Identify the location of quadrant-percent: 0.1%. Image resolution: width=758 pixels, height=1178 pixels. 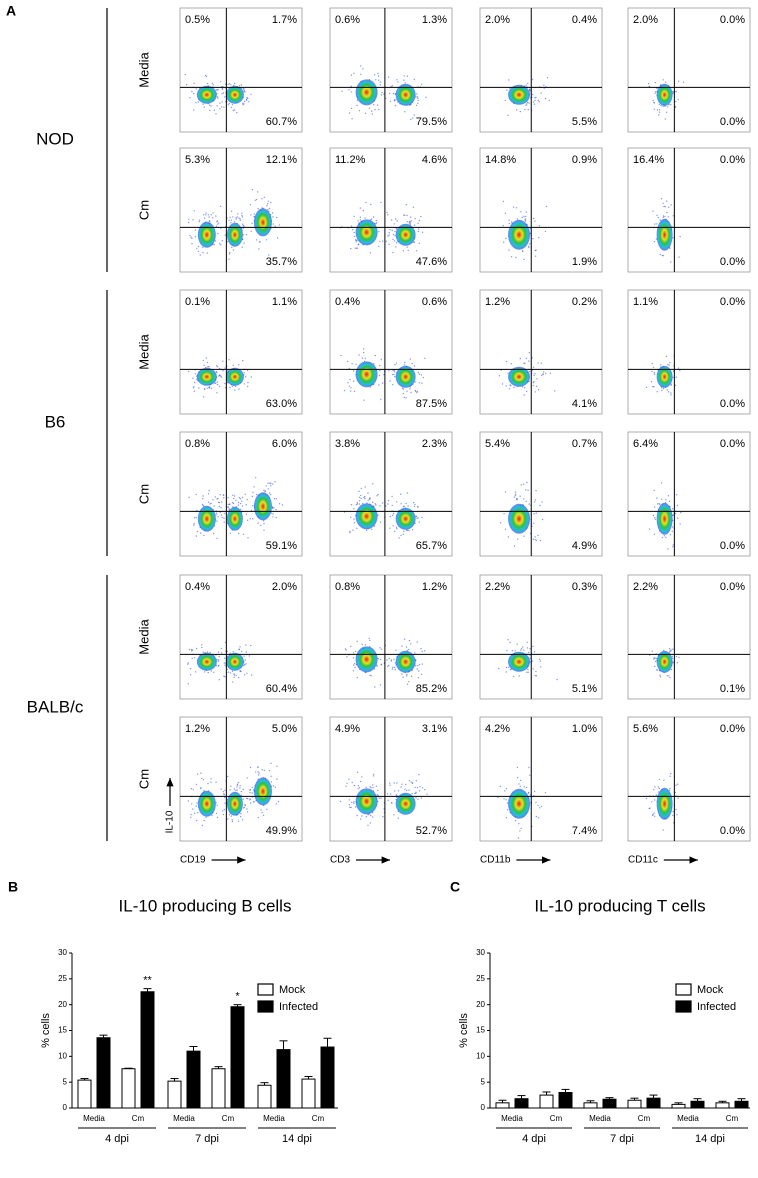
(197, 302).